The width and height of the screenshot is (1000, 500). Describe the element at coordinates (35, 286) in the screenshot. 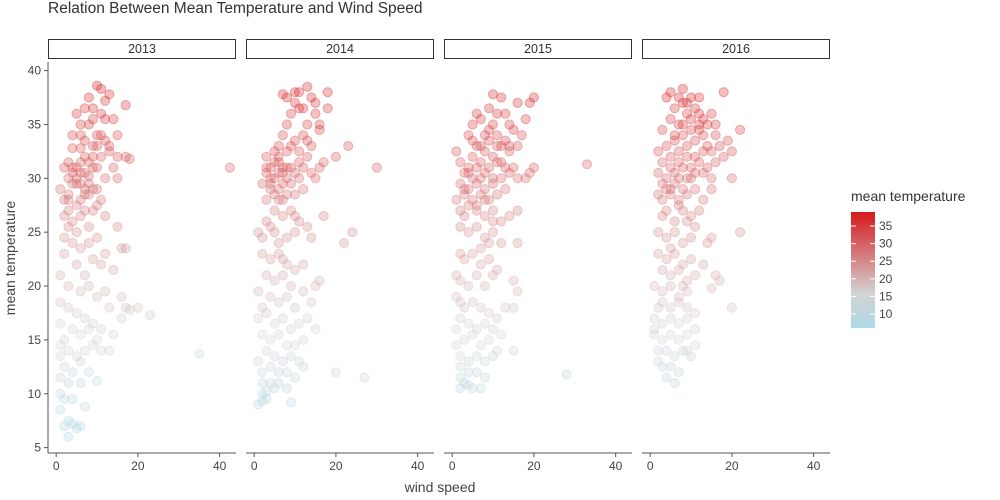

I see `y-tick-label: 20` at that location.